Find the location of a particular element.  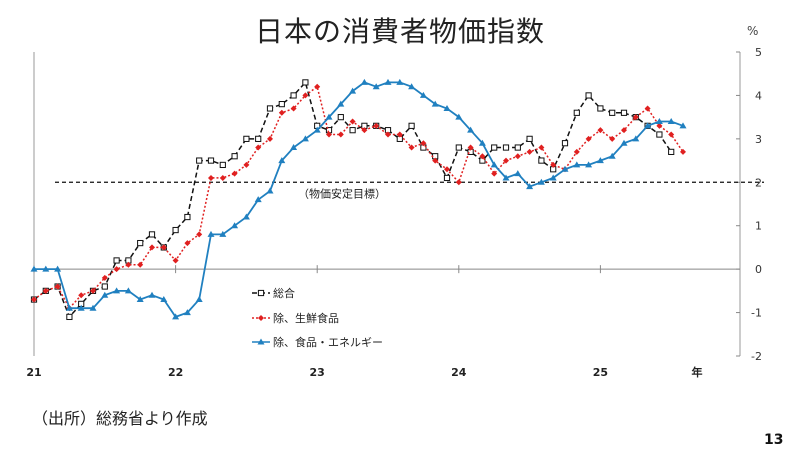

target-reference-line: （物価安定目標） is located at coordinates (409, 190).